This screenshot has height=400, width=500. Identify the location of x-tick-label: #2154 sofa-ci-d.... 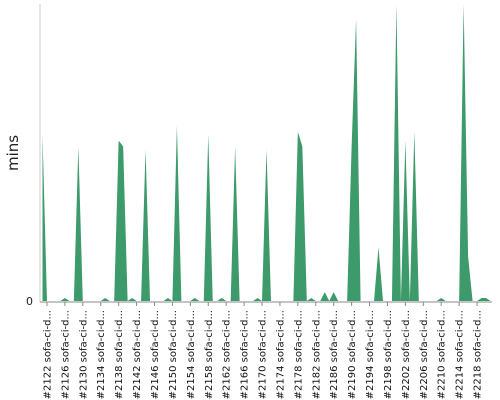
(191, 354).